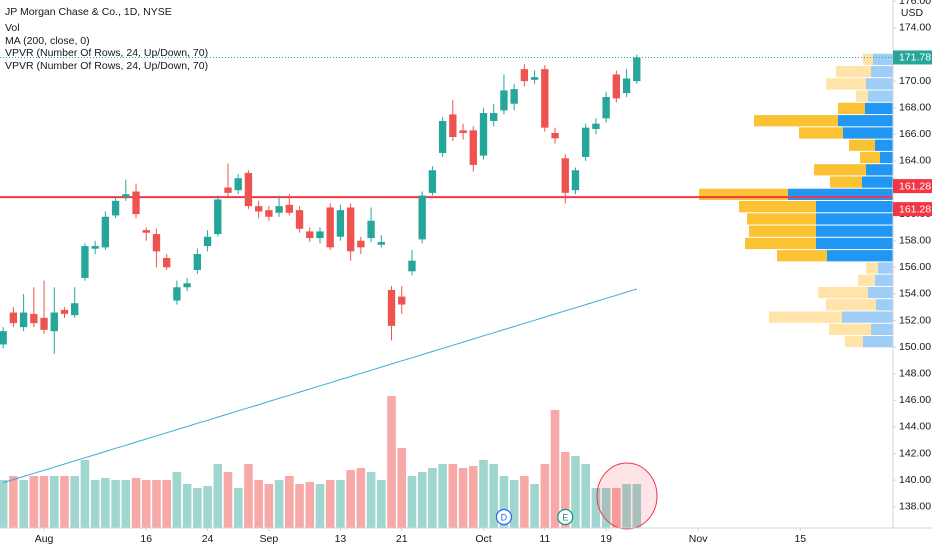 This screenshot has height=550, width=932. What do you see at coordinates (915, 320) in the screenshot?
I see `y-tick-label: 152.00` at bounding box center [915, 320].